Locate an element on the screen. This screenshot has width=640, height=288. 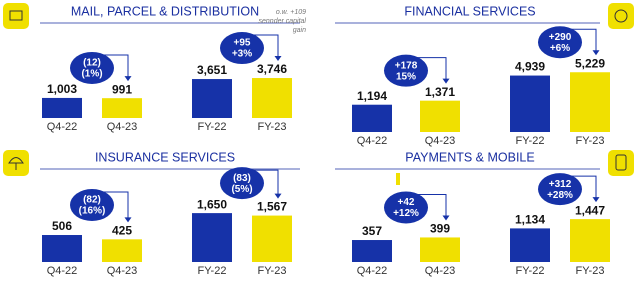
value-label: 1,371 is located at coordinates (440, 92).